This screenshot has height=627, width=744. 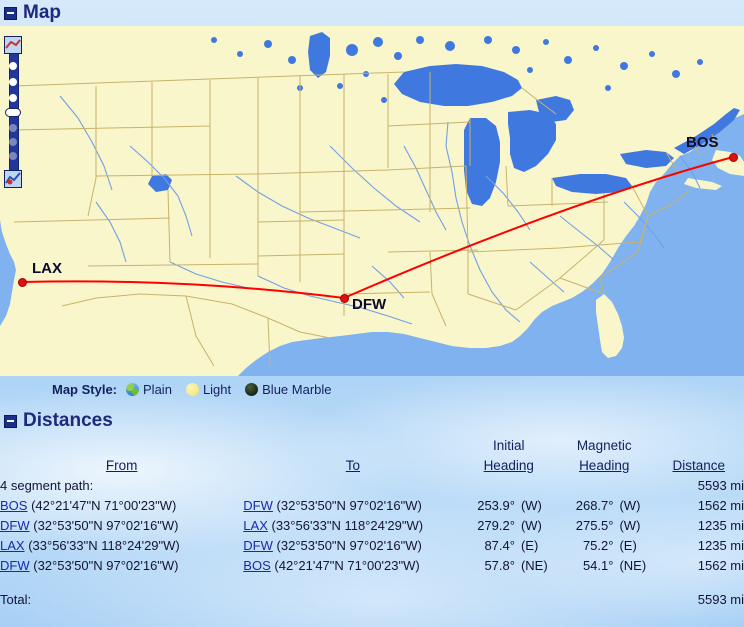 What do you see at coordinates (604, 445) in the screenshot?
I see `column-header-magnetic-heading-line1: Magnetic` at bounding box center [604, 445].